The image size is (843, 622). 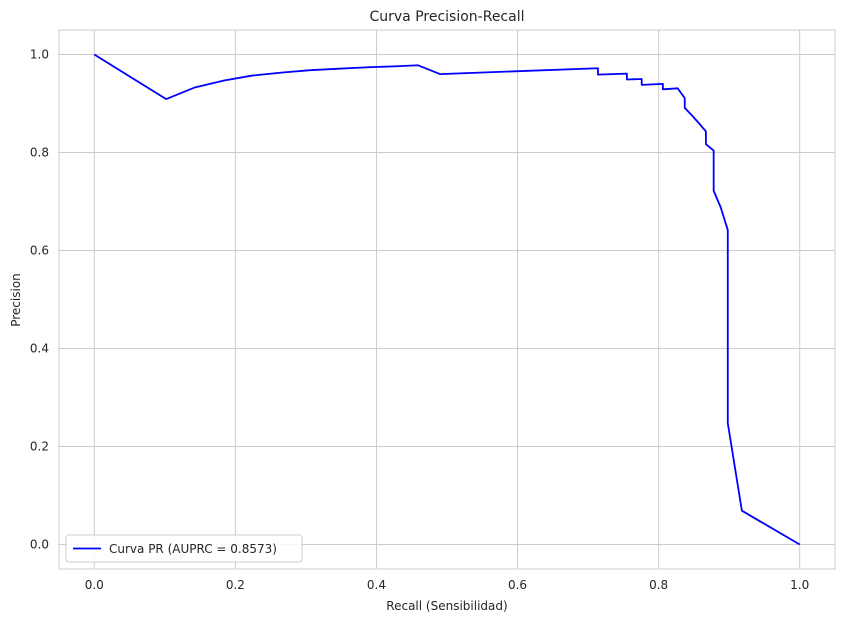 I want to click on legend-box, so click(x=184, y=548).